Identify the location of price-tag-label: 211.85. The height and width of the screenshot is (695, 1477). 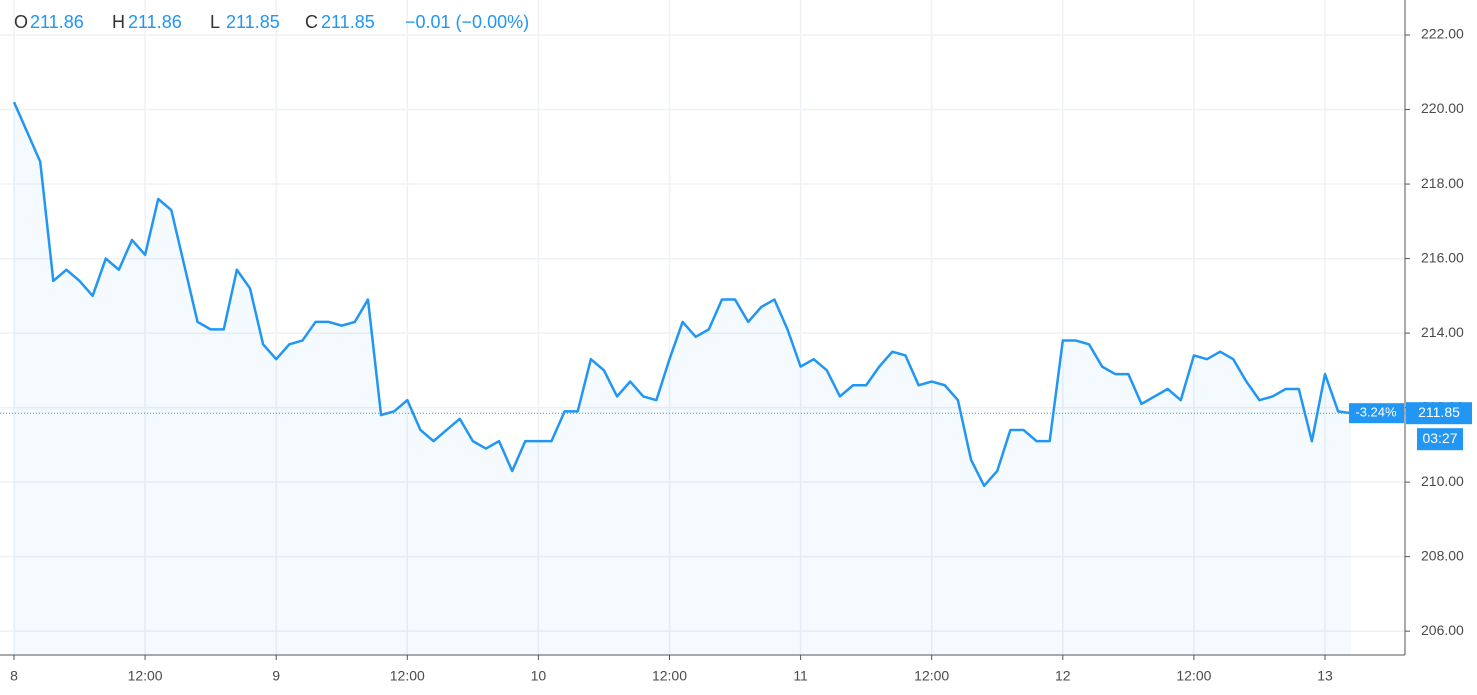
(1439, 412).